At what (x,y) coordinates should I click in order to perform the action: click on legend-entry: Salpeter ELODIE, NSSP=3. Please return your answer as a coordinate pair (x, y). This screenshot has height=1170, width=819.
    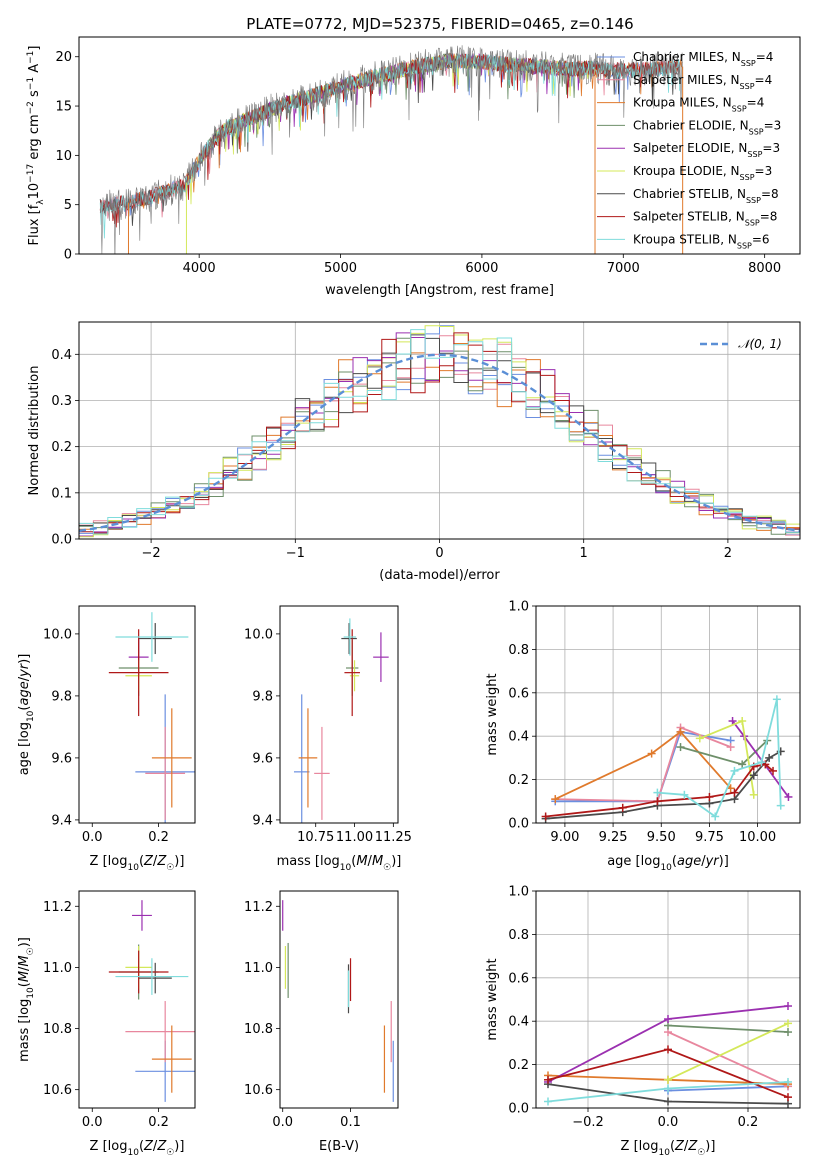
    Looking at the image, I should click on (706, 150).